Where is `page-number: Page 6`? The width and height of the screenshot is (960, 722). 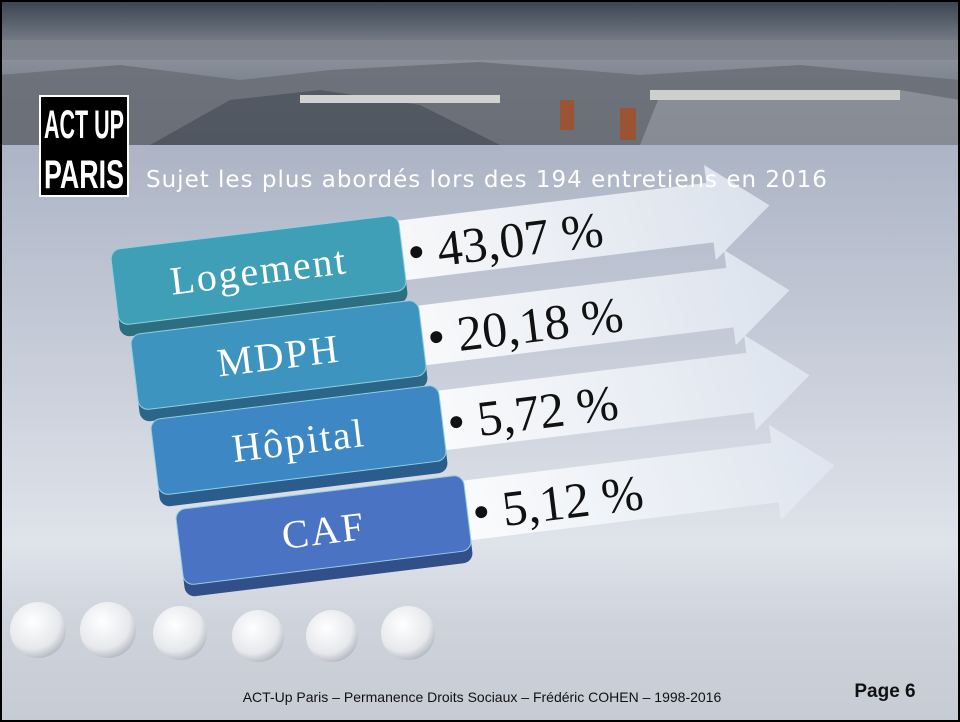
page-number: Page 6 is located at coordinates (884, 691).